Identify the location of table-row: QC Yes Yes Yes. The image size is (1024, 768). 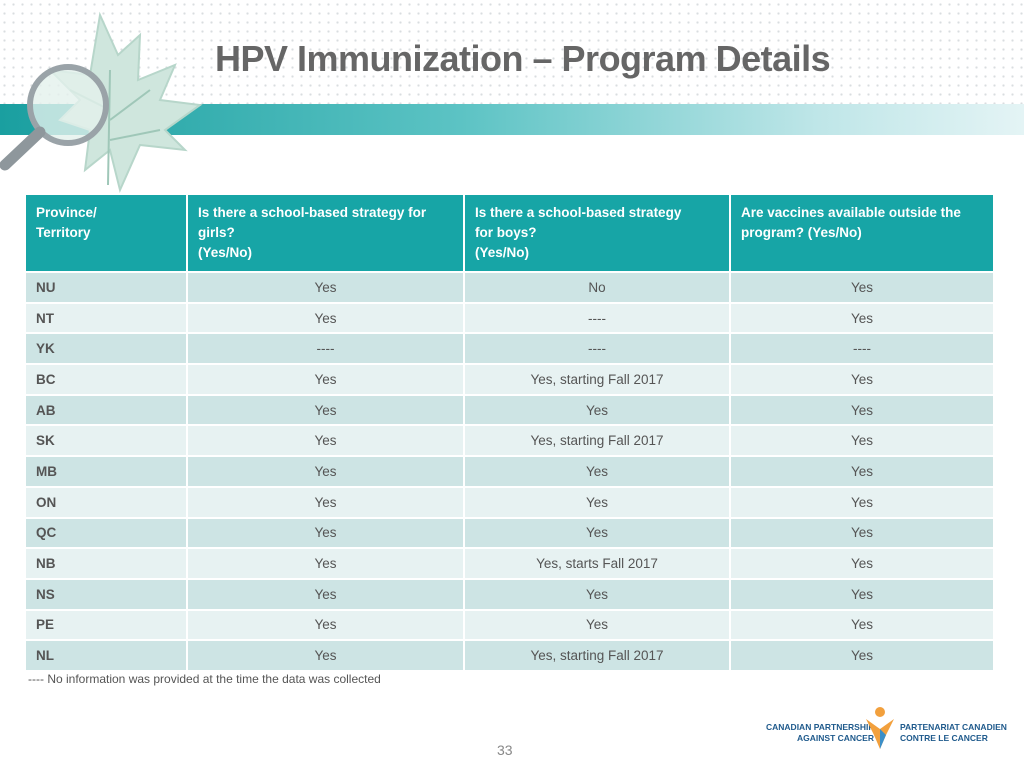
(509, 533).